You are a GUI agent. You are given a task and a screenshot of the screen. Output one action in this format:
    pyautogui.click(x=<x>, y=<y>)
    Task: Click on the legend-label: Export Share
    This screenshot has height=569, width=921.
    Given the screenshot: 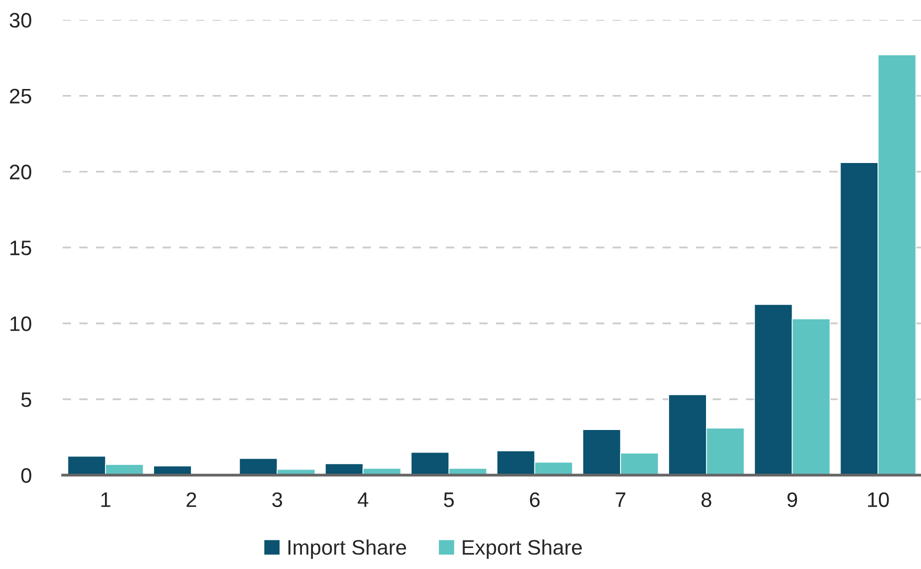 What is the action you would take?
    pyautogui.click(x=522, y=549)
    